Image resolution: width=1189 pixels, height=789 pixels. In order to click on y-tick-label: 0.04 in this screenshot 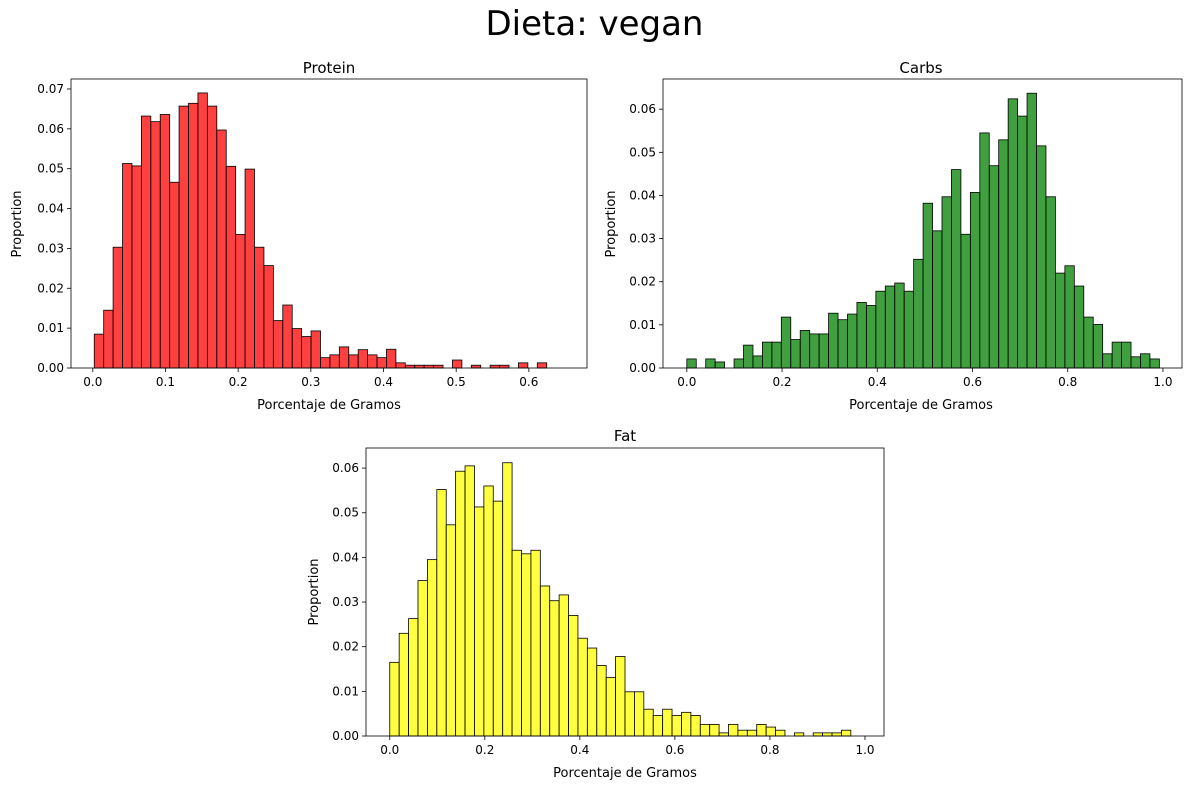, I will do `click(345, 557)`.